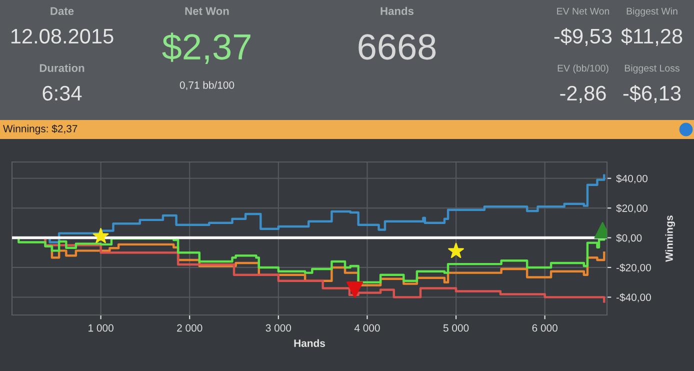  Describe the element at coordinates (632, 209) in the screenshot. I see `y-tick-label: $20,00` at that location.